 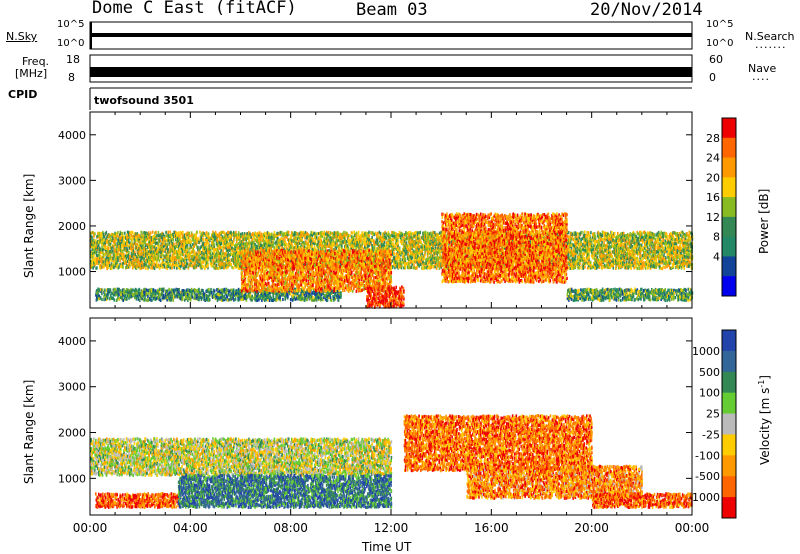 What do you see at coordinates (706, 351) in the screenshot?
I see `velocity-colorbar-tick: 1000` at bounding box center [706, 351].